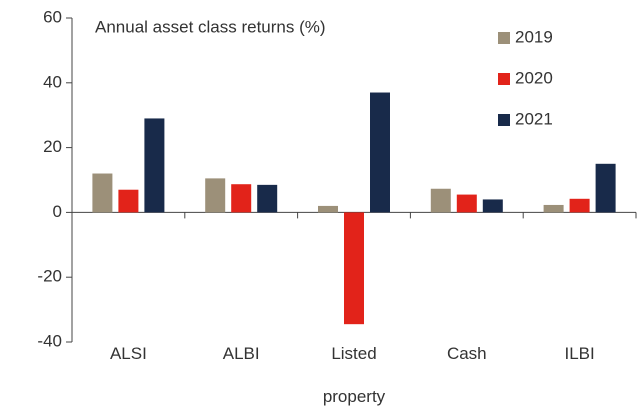  I want to click on x-tick-label: ALBI, so click(241, 353).